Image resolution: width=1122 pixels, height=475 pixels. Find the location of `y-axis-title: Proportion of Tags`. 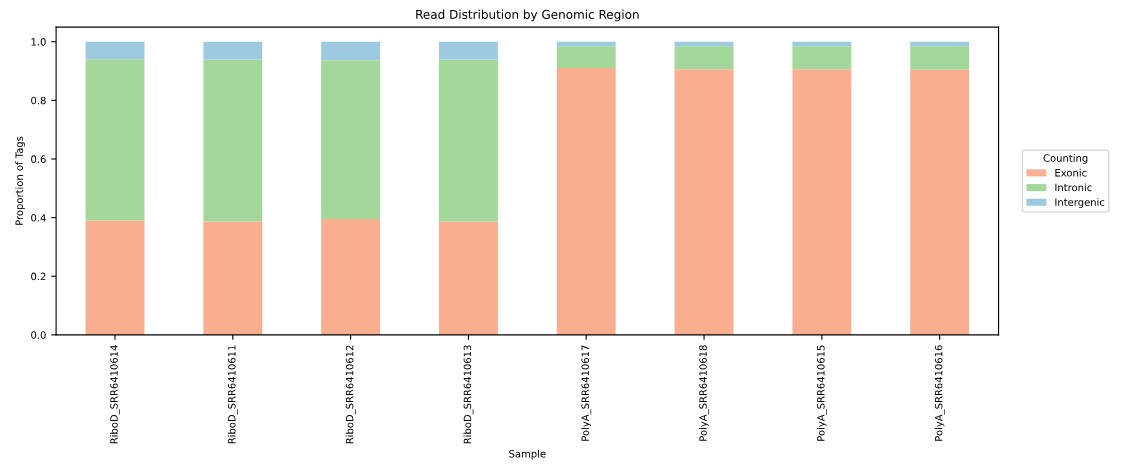

y-axis-title: Proportion of Tags is located at coordinates (20, 180).